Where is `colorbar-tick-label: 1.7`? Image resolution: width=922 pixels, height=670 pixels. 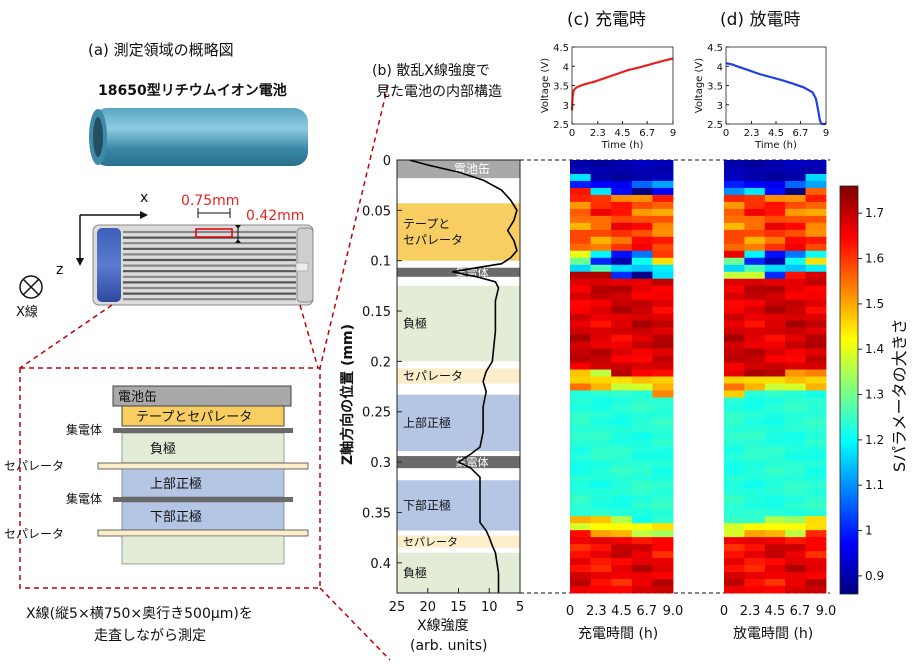
colorbar-tick-label: 1.7 is located at coordinates (874, 213).